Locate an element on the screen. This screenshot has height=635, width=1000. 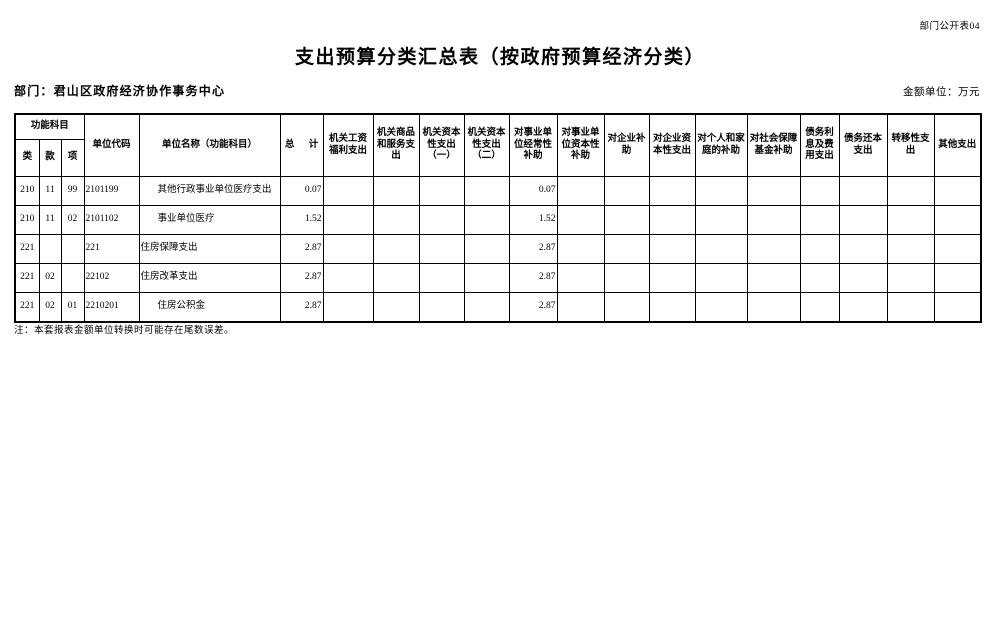
cell-func-section is located at coordinates (50, 249).